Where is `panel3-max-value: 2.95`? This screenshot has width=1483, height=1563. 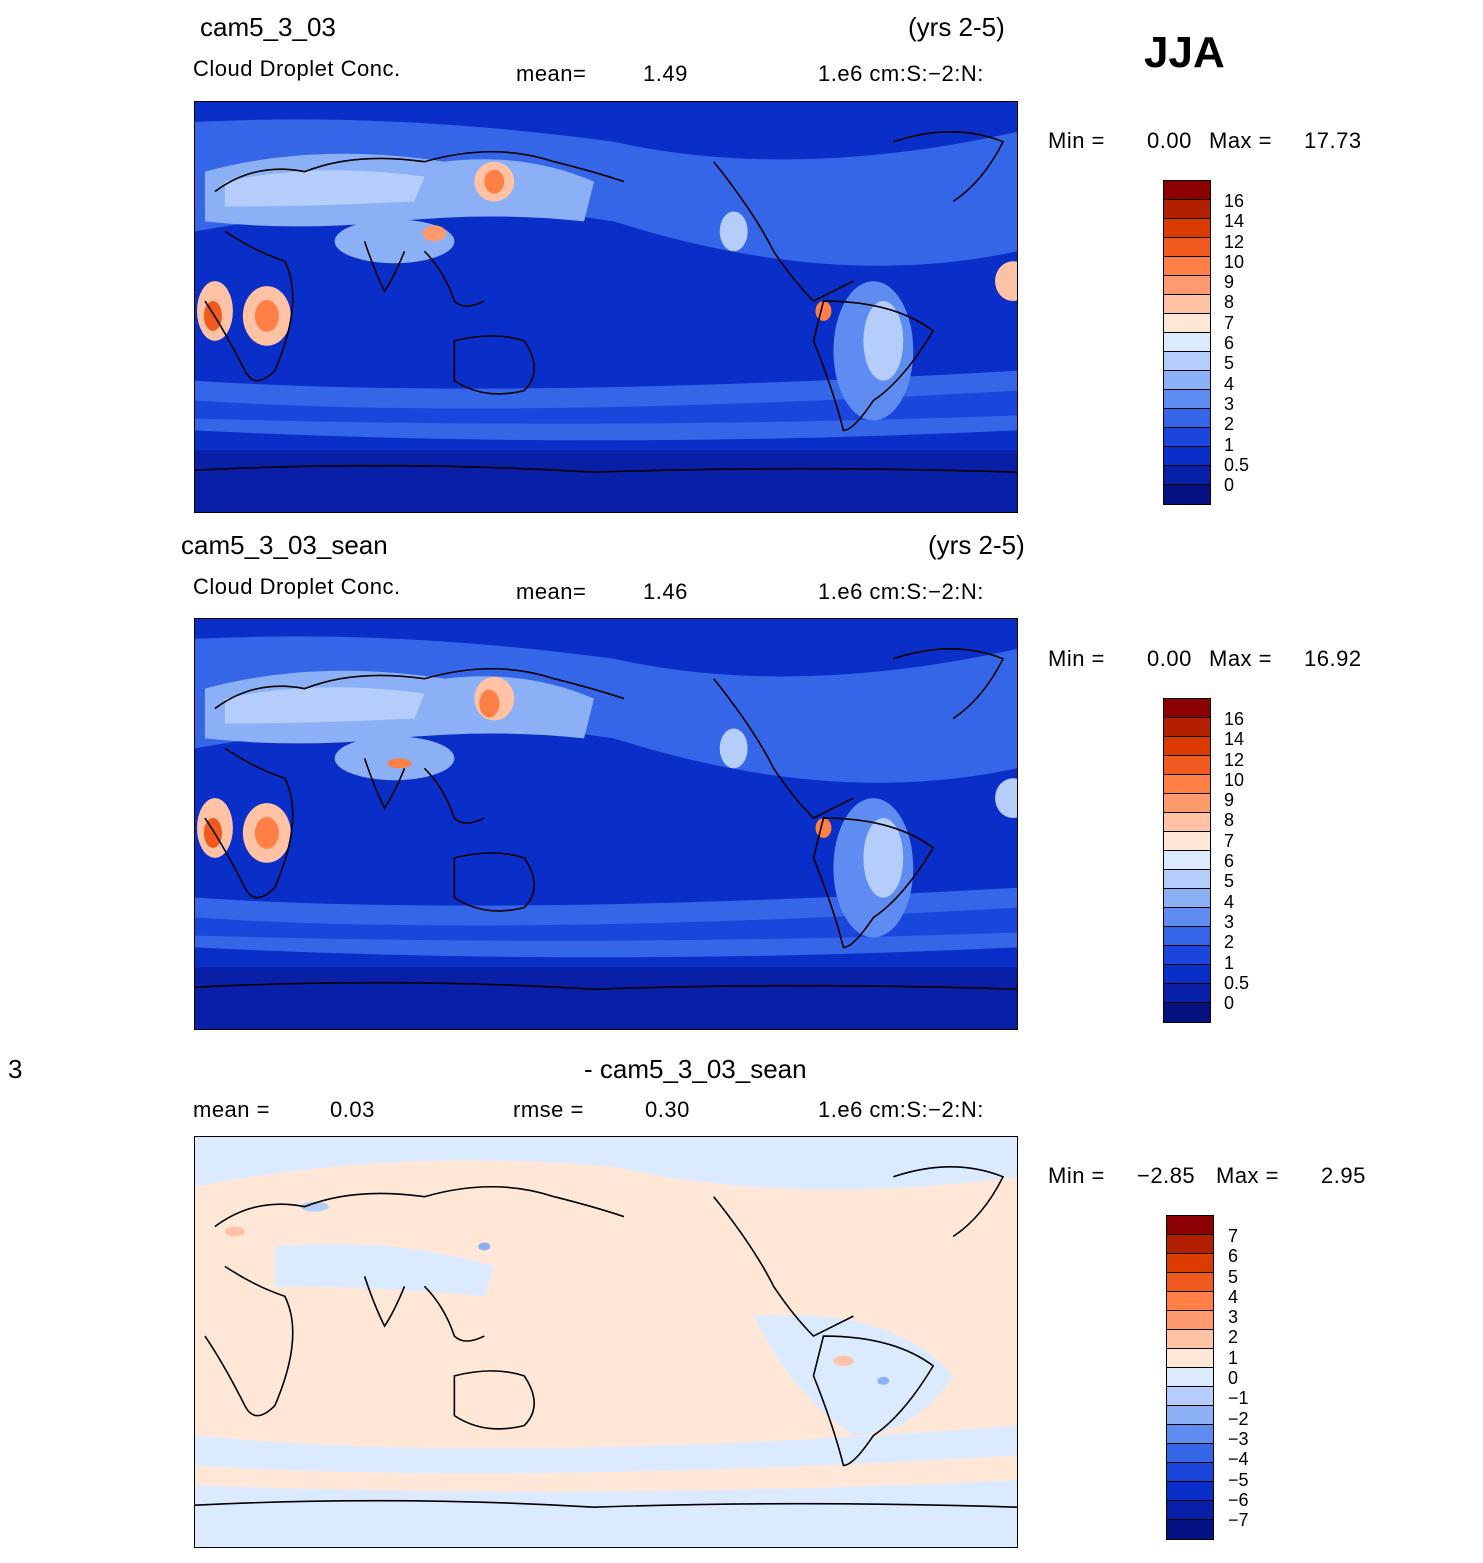 panel3-max-value: 2.95 is located at coordinates (1343, 1175).